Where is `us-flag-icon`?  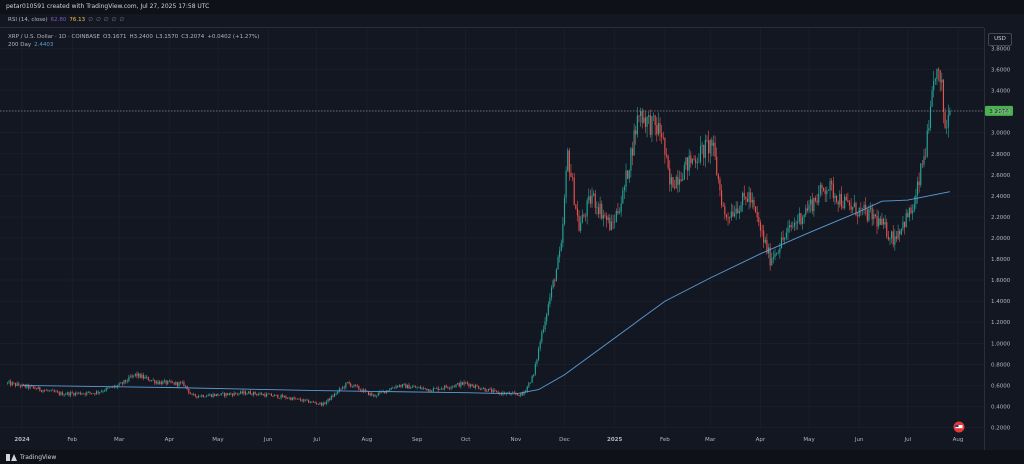 us-flag-icon is located at coordinates (959, 427).